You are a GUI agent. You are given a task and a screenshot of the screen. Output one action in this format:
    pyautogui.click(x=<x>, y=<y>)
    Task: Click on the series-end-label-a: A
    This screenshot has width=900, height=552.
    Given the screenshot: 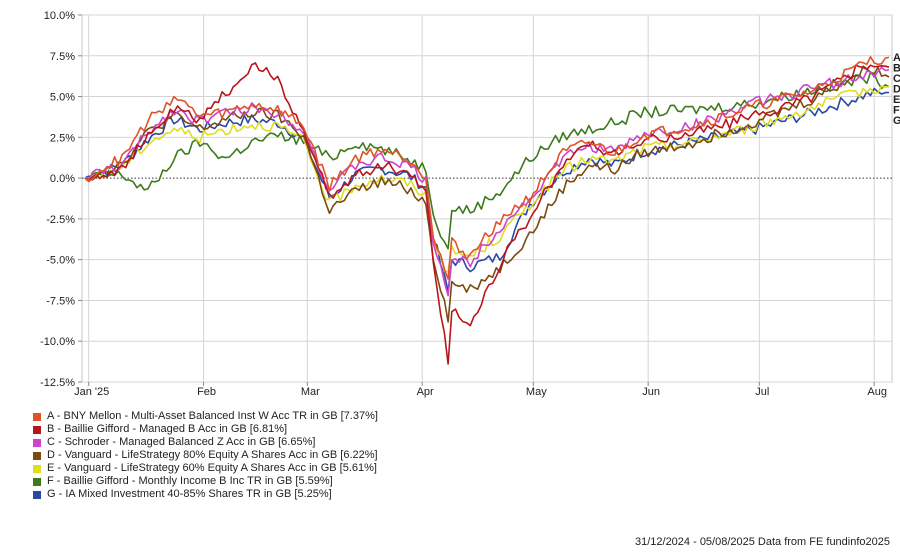 What is the action you would take?
    pyautogui.click(x=896, y=58)
    